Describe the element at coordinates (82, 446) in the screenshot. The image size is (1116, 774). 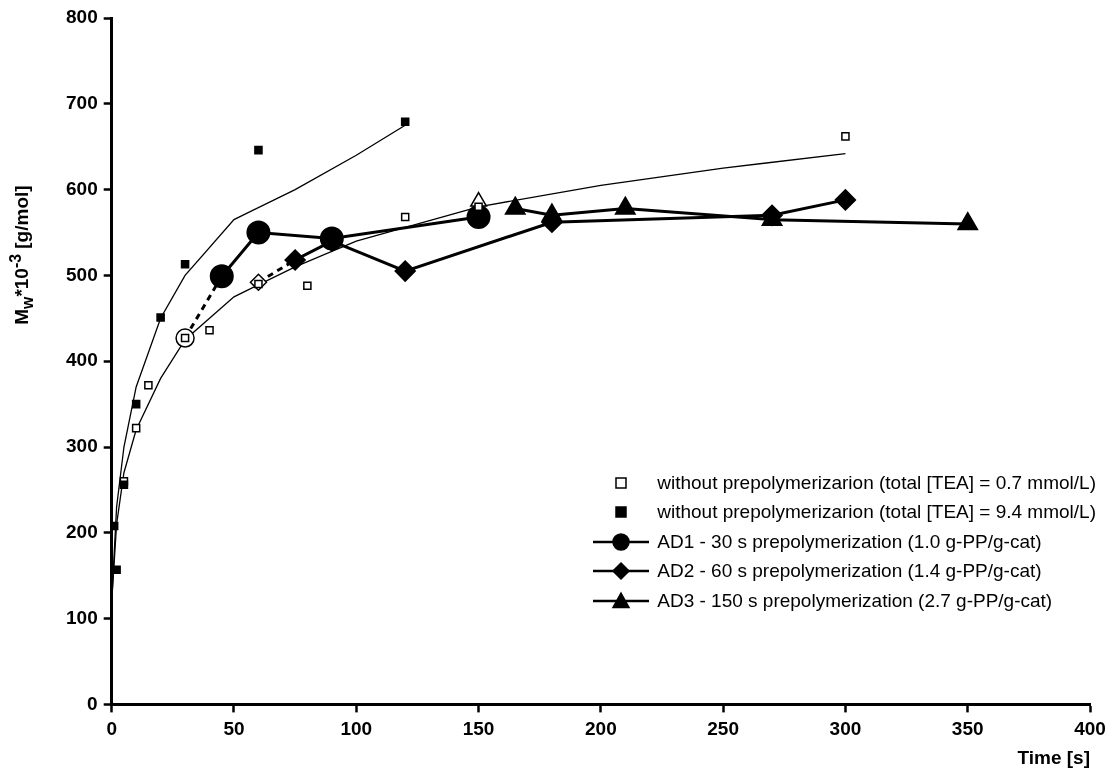
I see `y-tick-label: 300` at that location.